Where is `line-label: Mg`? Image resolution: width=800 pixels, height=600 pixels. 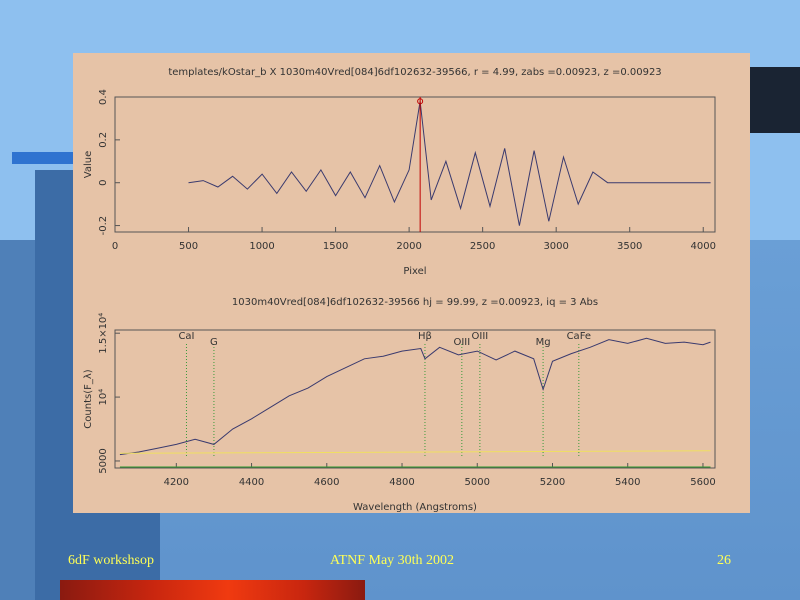
line-label: Mg is located at coordinates (543, 342).